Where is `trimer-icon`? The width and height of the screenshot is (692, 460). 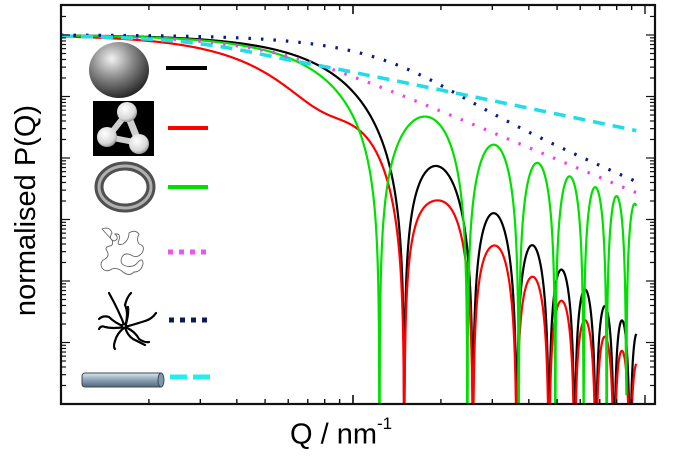 trimer-icon is located at coordinates (123, 128).